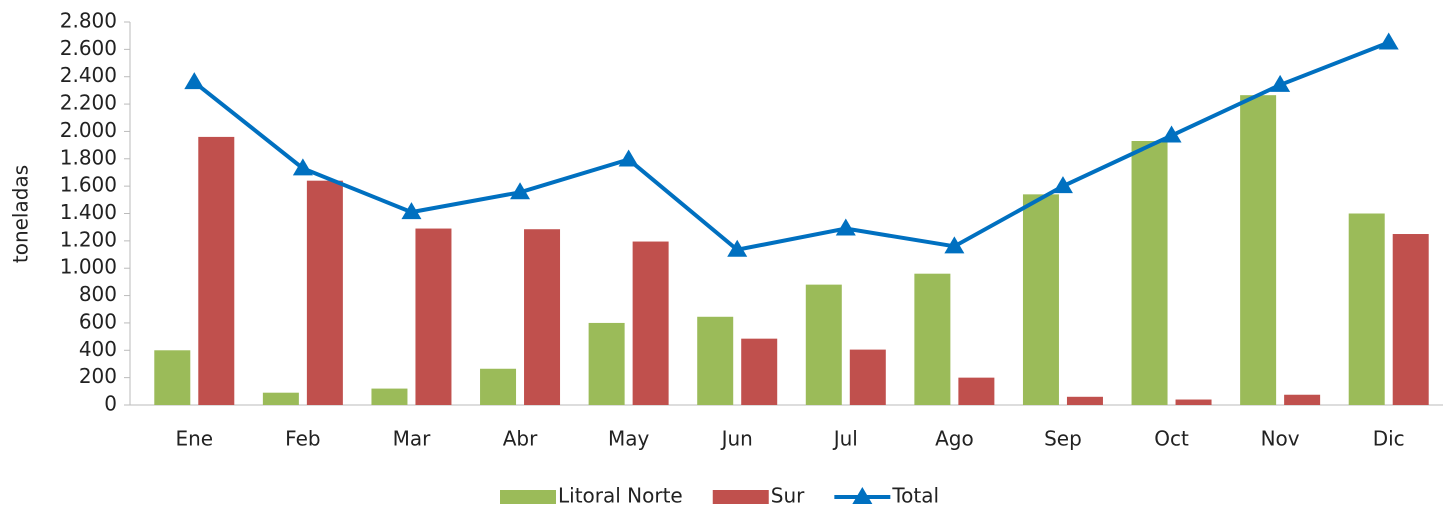 This screenshot has width=1443, height=512. What do you see at coordinates (88, 185) in the screenshot?
I see `y-tick-label: 1.600` at bounding box center [88, 185].